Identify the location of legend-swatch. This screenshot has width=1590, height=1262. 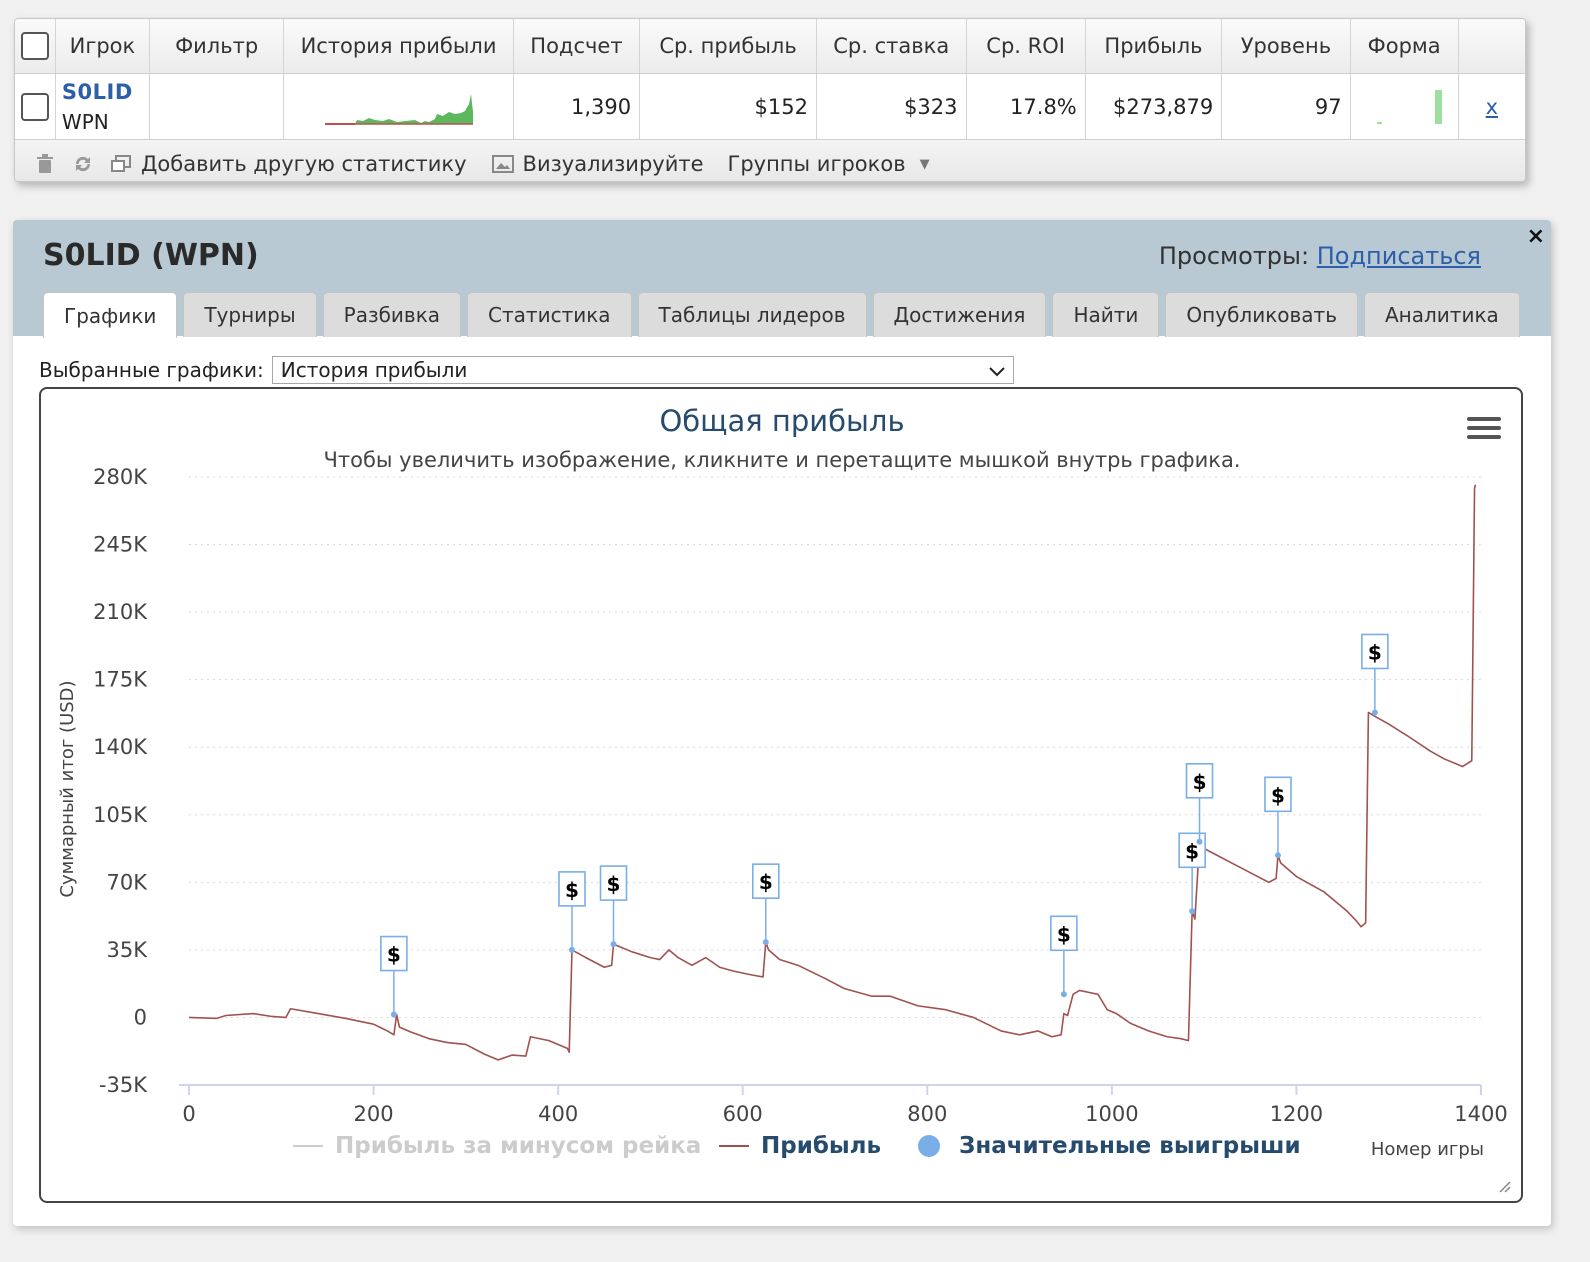
(929, 1146).